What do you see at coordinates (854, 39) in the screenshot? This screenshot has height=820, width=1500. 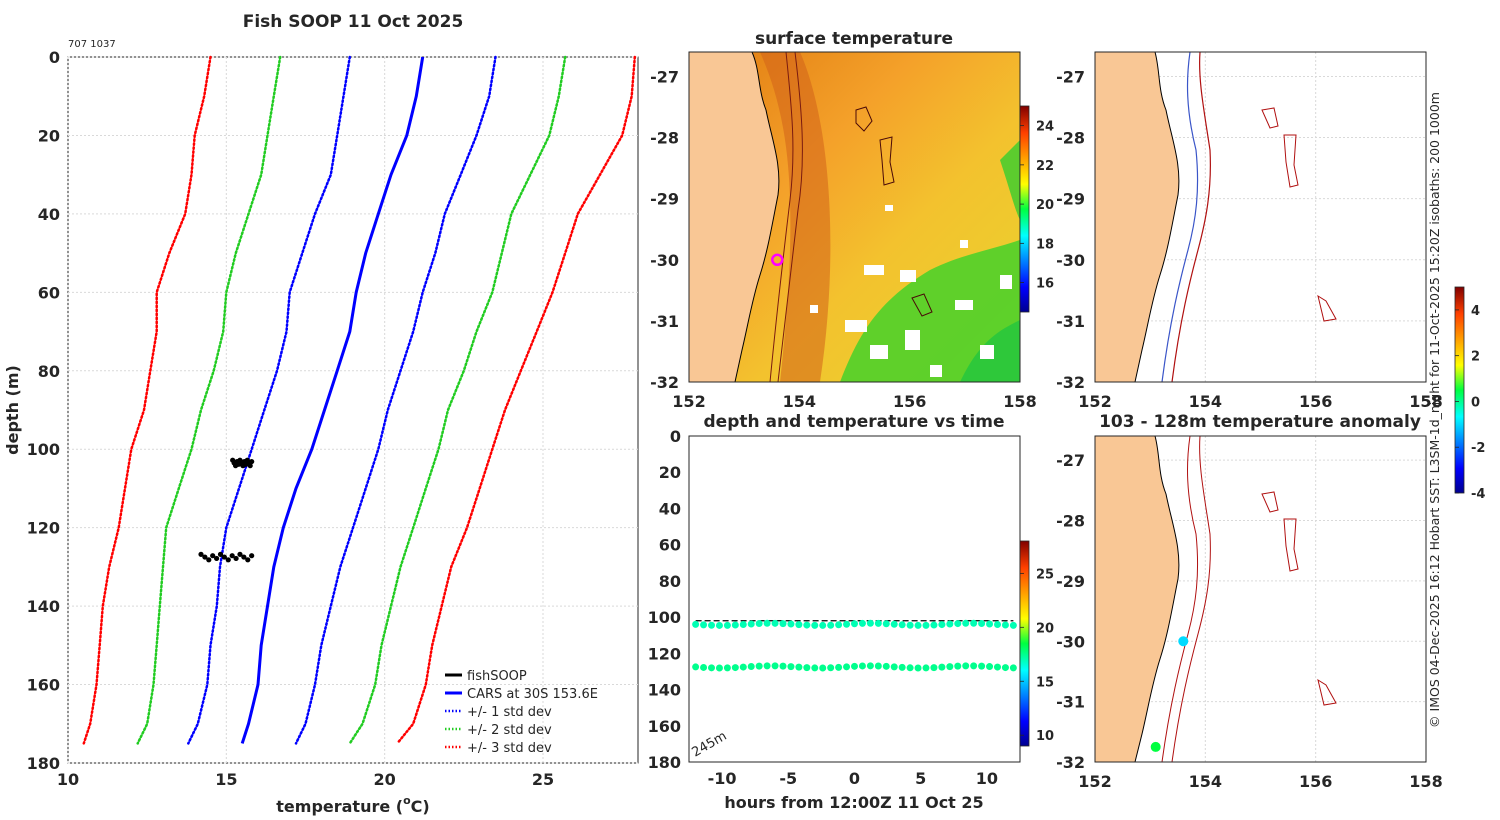 I see `sst-title: surface temperature` at bounding box center [854, 39].